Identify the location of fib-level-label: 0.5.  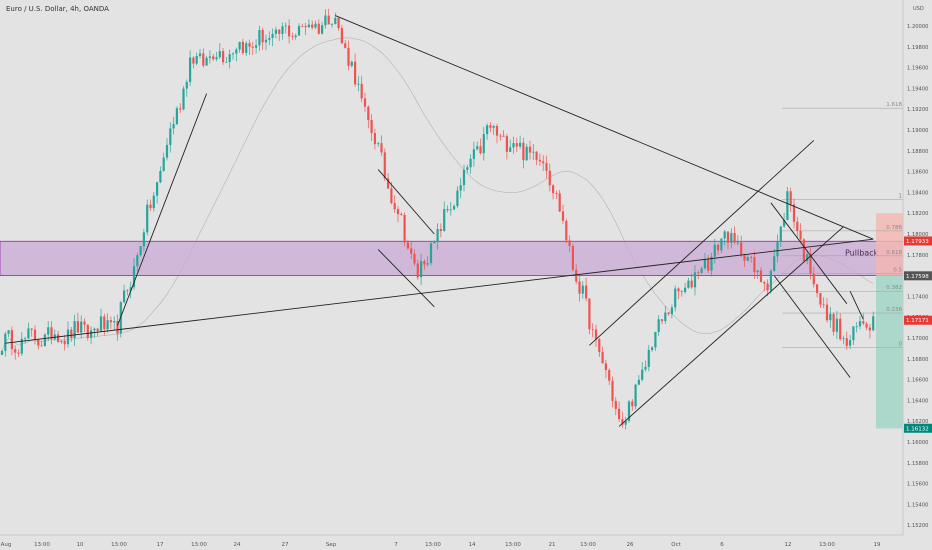
(897, 271).